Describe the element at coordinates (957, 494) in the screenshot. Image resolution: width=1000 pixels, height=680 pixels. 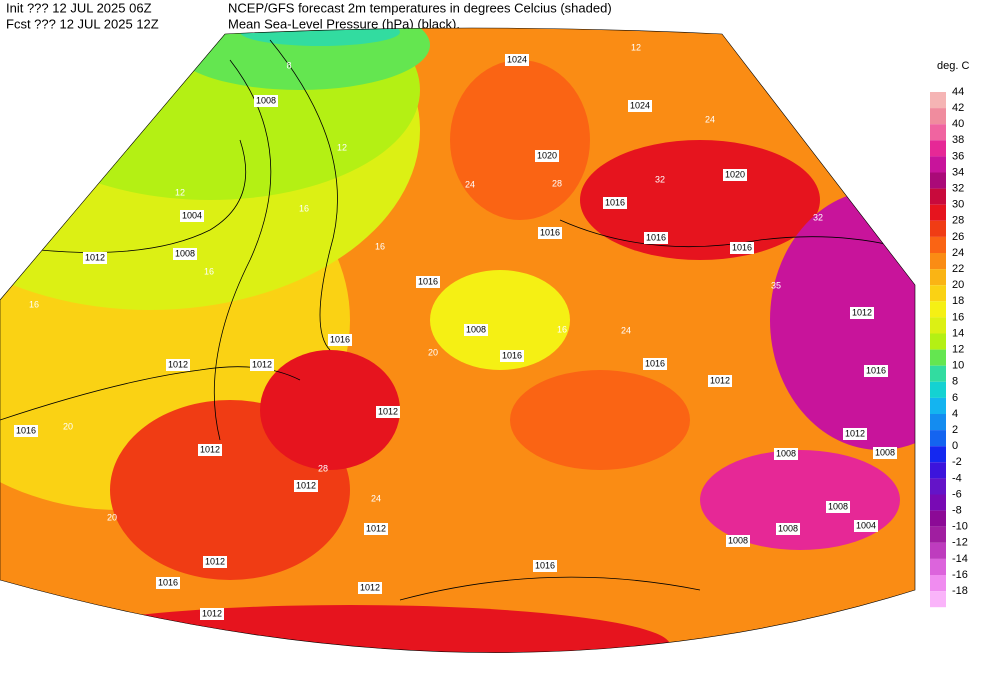
I see `legend-label: -6` at that location.